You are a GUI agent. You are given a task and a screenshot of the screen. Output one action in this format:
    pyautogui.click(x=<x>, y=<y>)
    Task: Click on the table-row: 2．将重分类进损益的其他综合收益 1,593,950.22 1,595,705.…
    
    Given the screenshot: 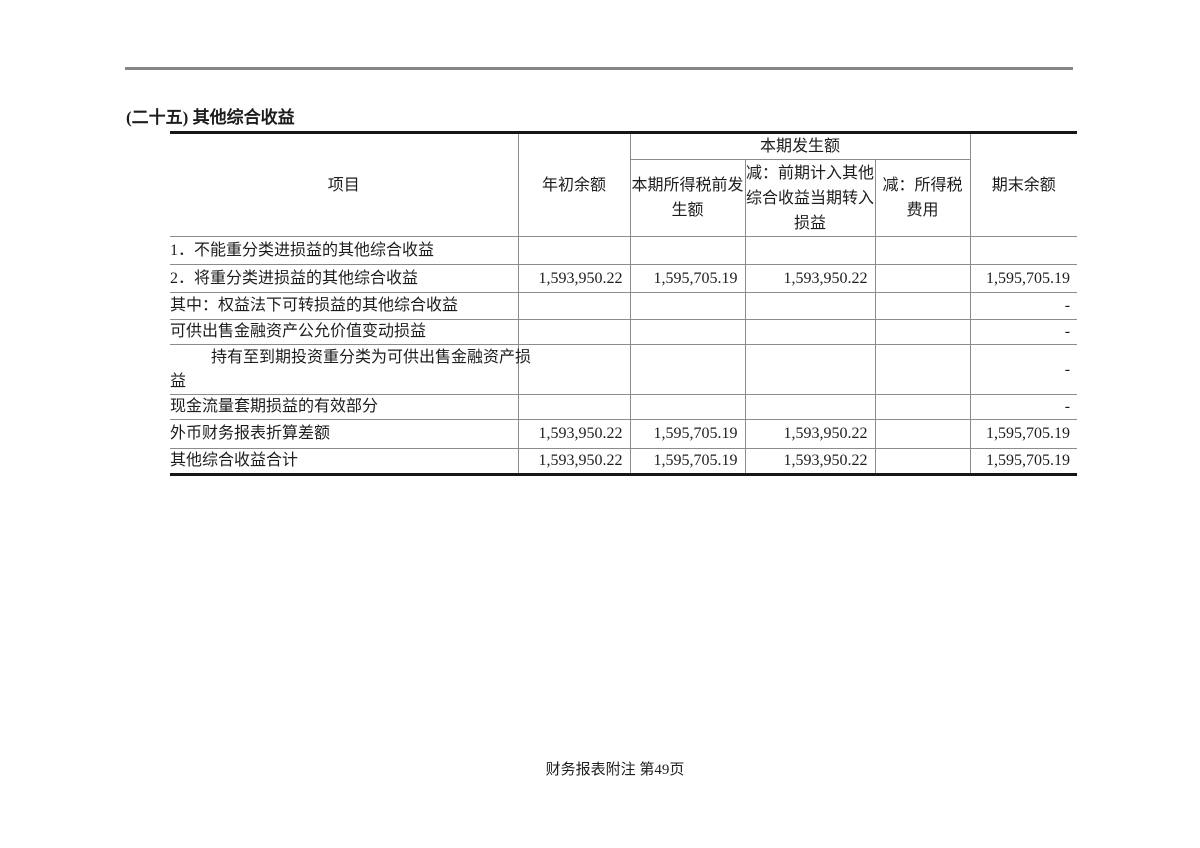 What is the action you would take?
    pyautogui.click(x=624, y=278)
    